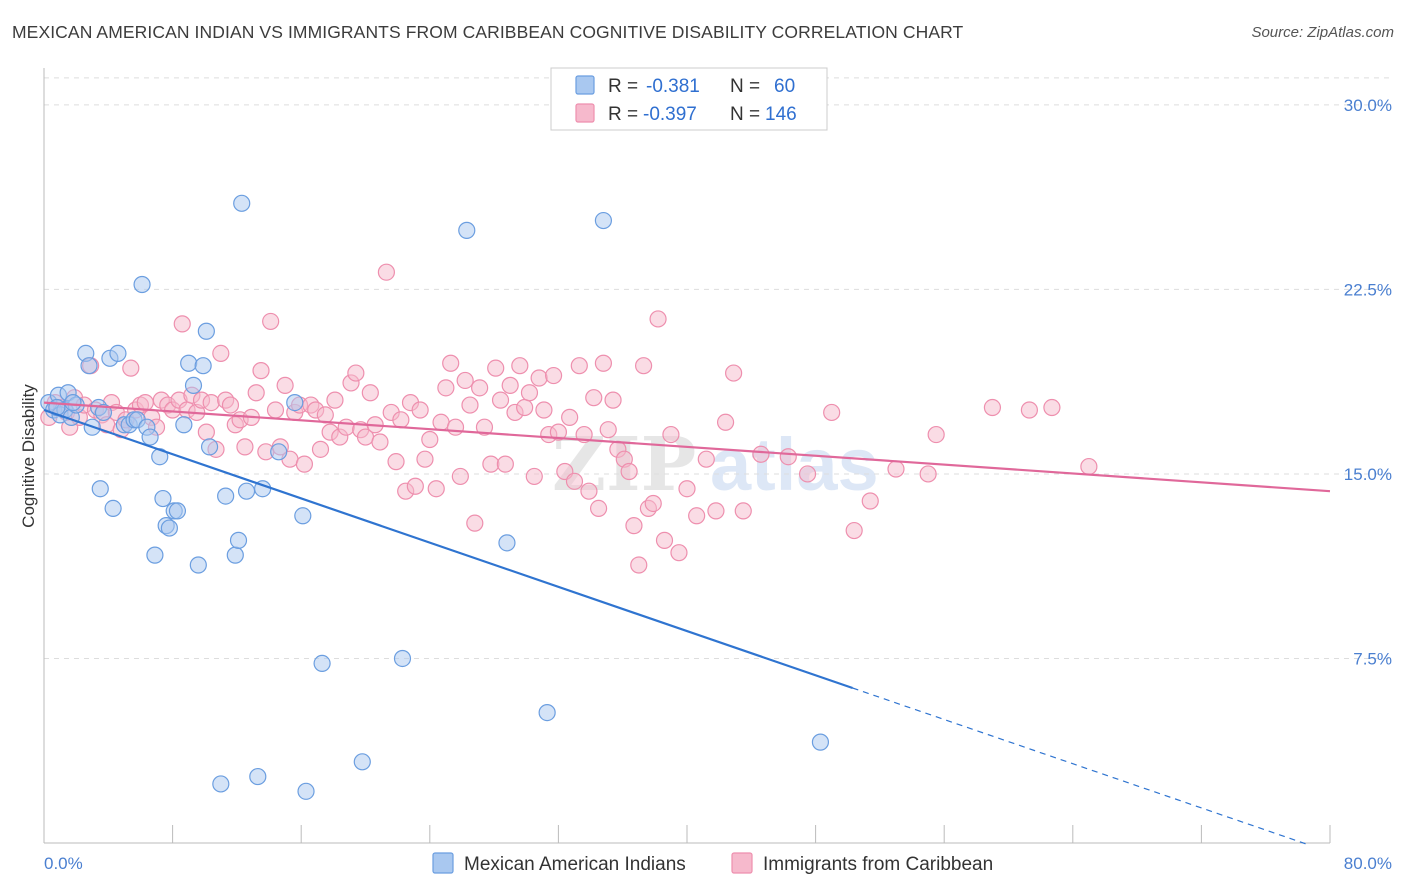 Image resolution: width=1406 pixels, height=892 pixels. Describe the element at coordinates (673, 86) in the screenshot. I see `legend-r-value-1: -0.381` at that location.